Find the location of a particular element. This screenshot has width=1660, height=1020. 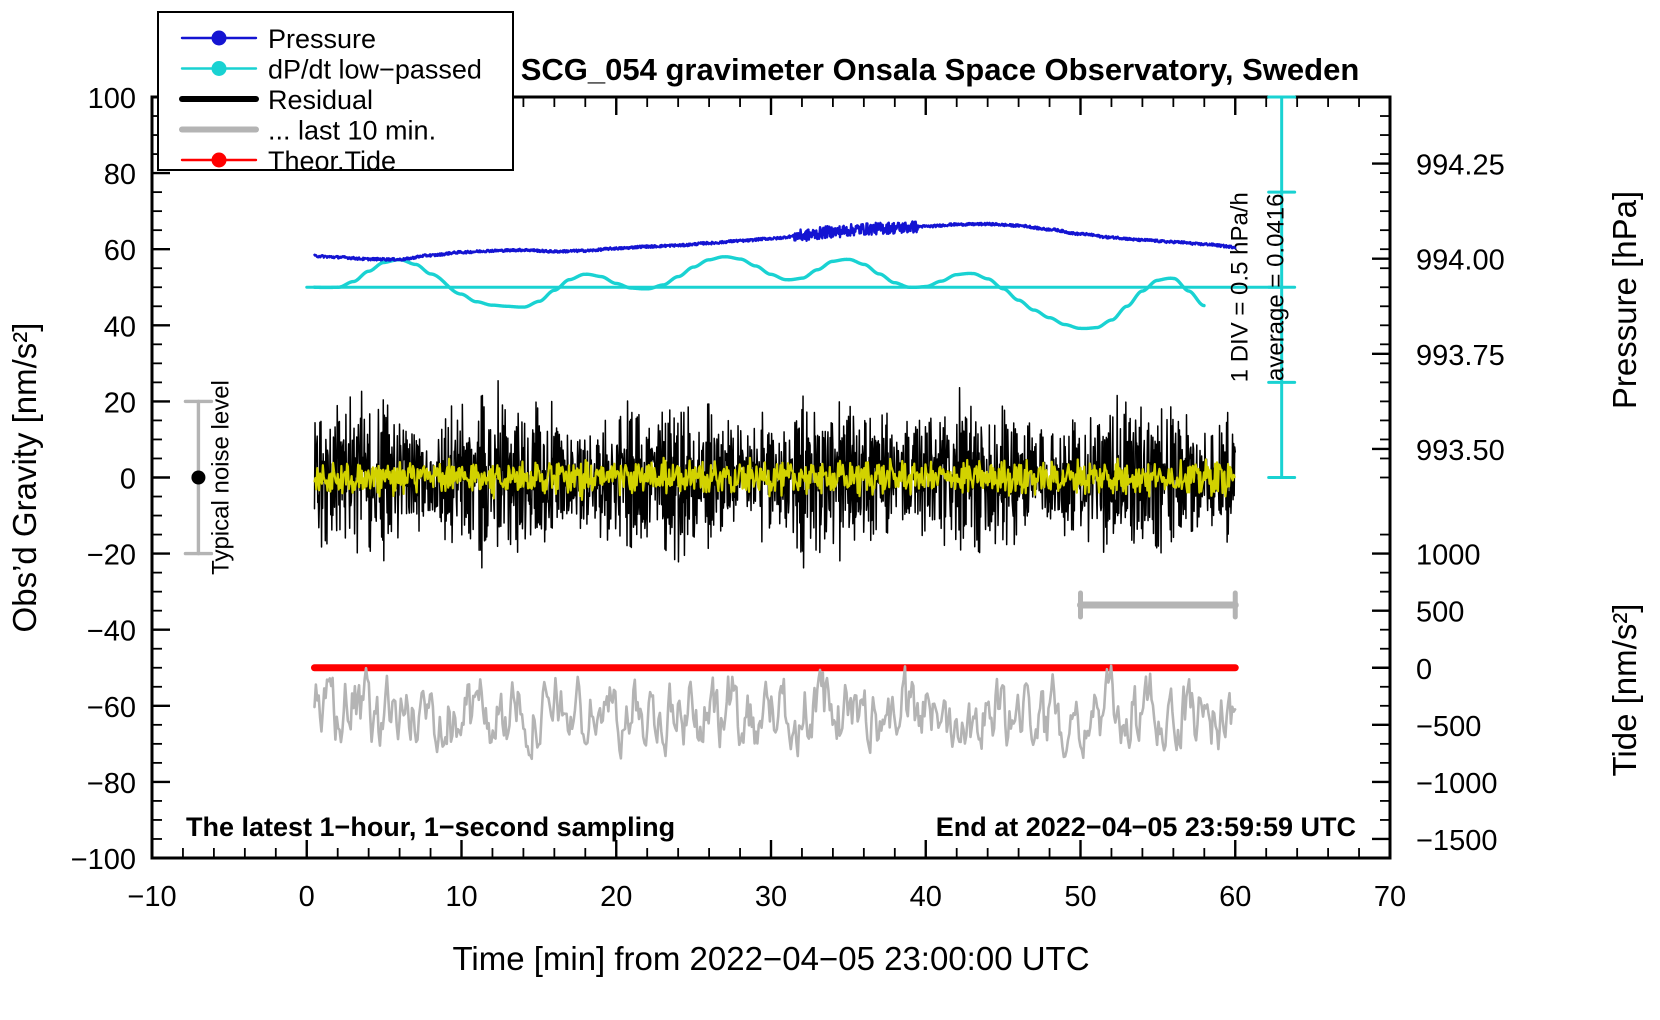

y-right-tide-label: −1000 is located at coordinates (1456, 784).